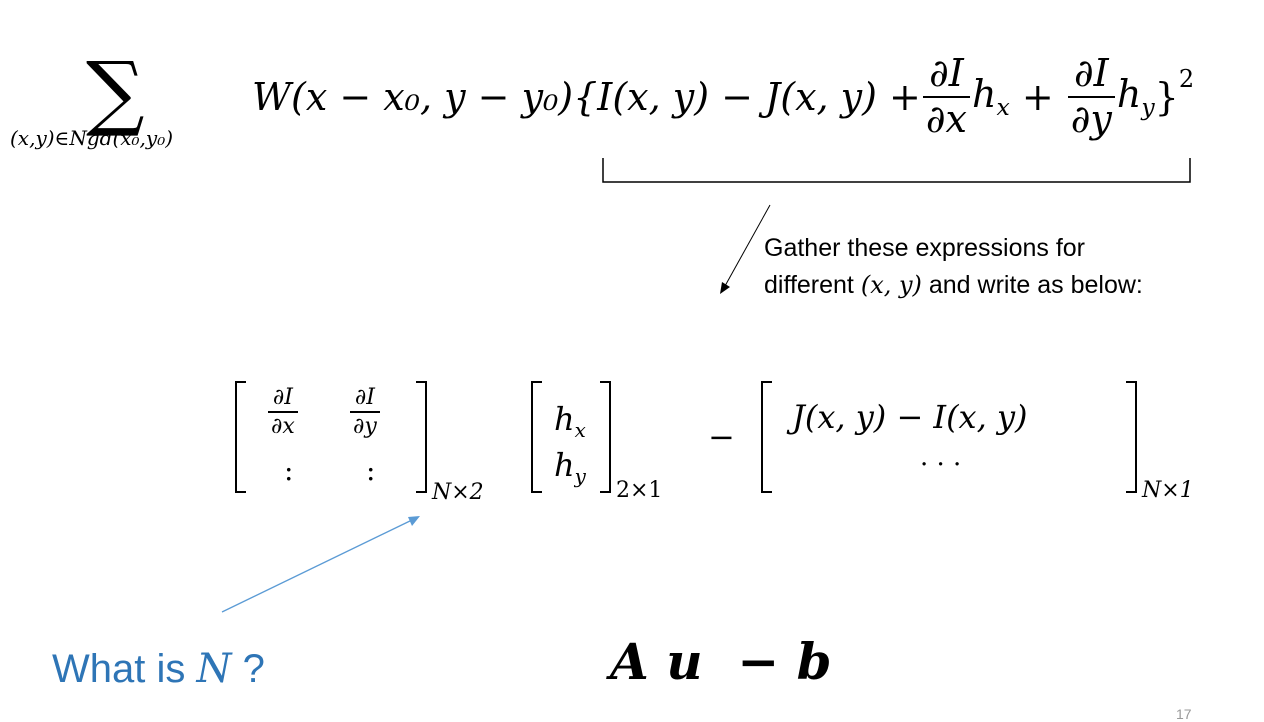 The height and width of the screenshot is (722, 1264). I want to click on blue-arrow-line, so click(317, 566).